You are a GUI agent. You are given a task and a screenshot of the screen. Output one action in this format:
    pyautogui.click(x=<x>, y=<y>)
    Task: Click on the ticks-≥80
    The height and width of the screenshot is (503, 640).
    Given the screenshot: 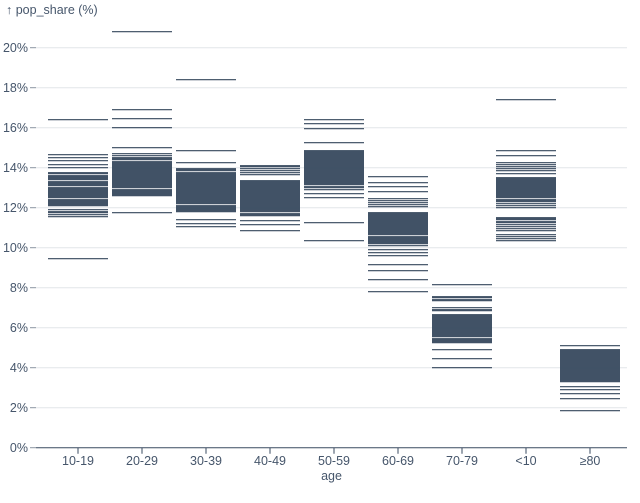 What is the action you would take?
    pyautogui.click(x=590, y=378)
    